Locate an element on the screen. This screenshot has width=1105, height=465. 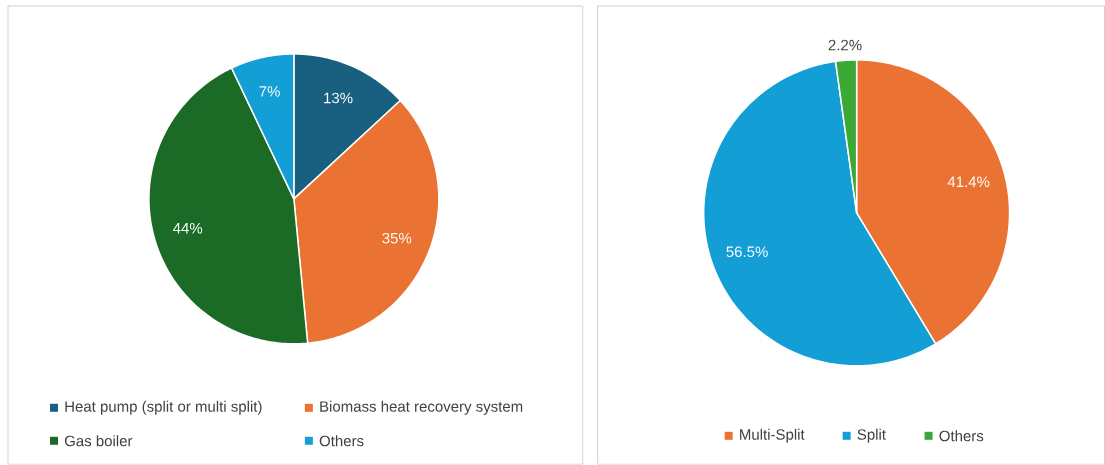
legend-label: Multi-Split is located at coordinates (772, 435).